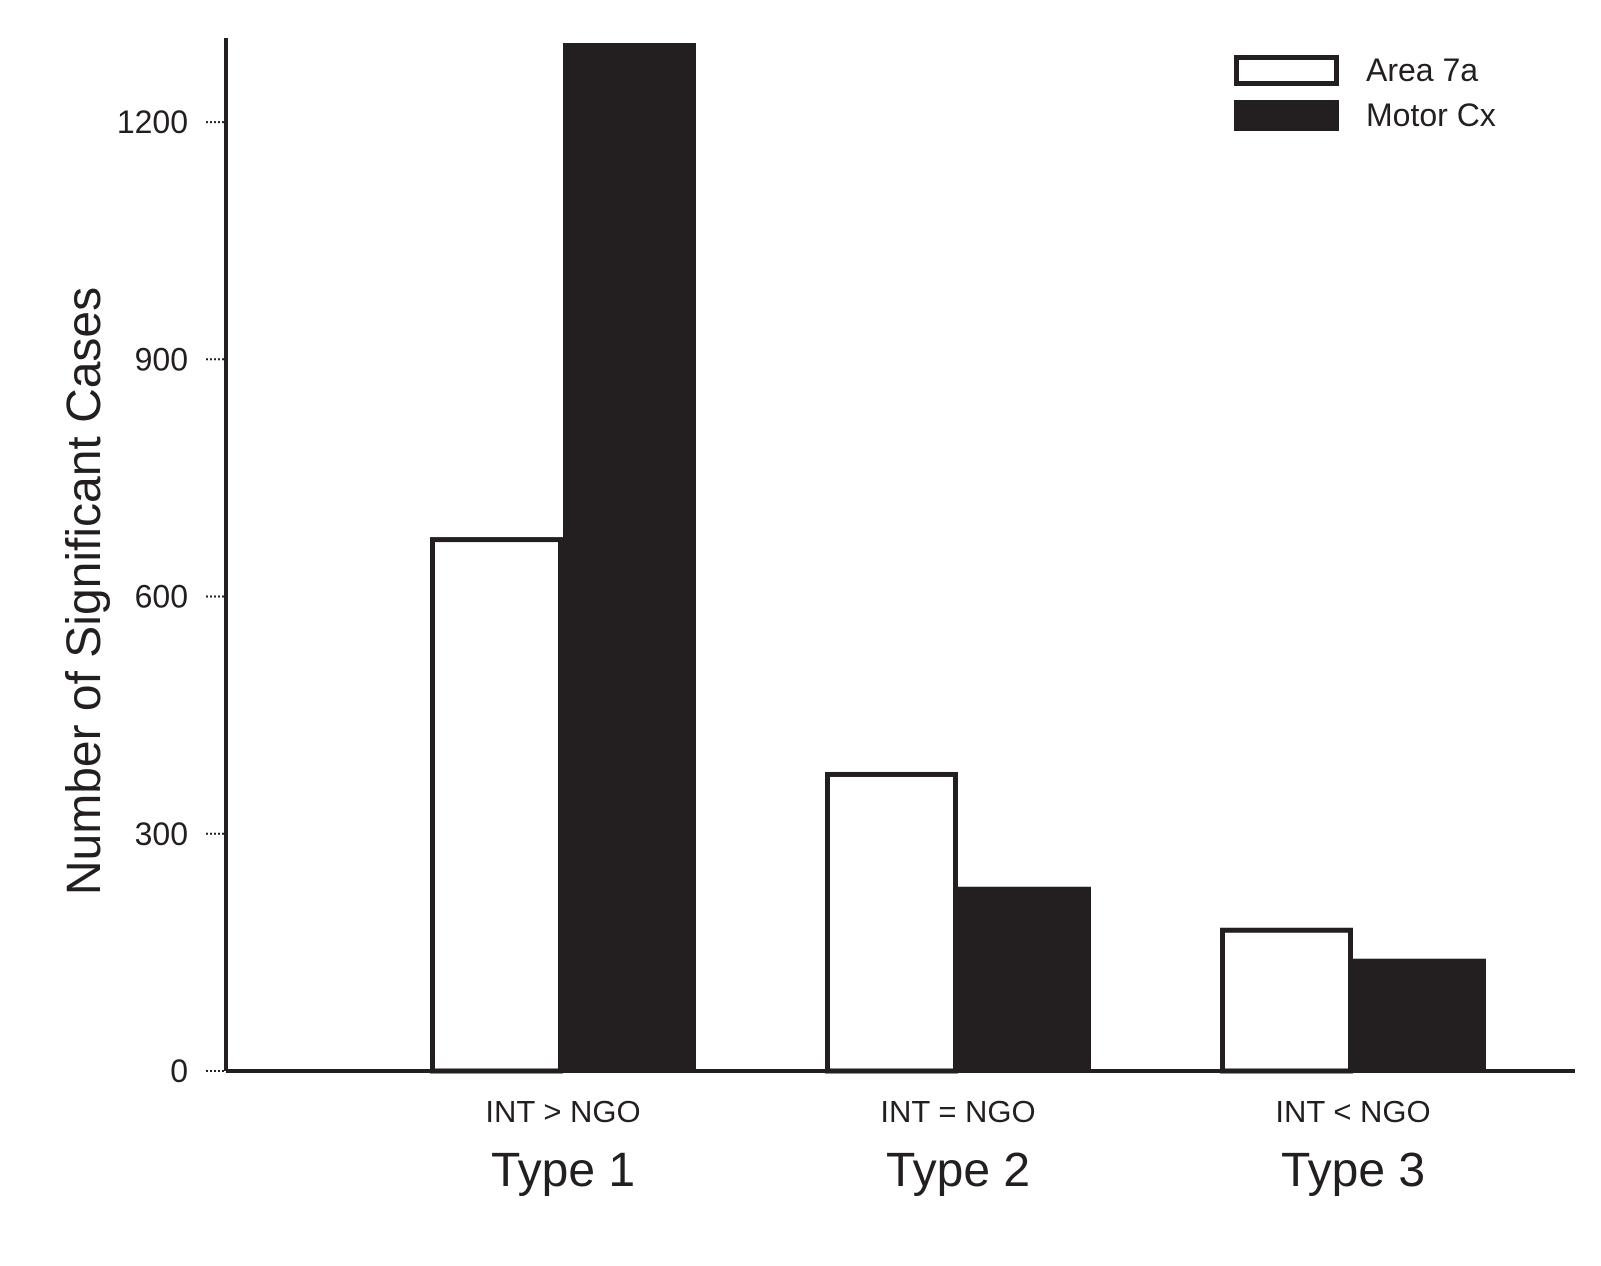 Image resolution: width=1601 pixels, height=1266 pixels. Describe the element at coordinates (161, 834) in the screenshot. I see `y-tick-label: 300` at that location.